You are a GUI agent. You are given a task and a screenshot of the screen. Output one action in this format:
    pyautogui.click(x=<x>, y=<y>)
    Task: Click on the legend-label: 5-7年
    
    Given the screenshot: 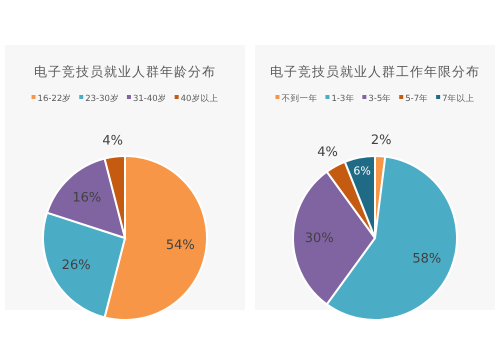 What is the action you would take?
    pyautogui.click(x=416, y=98)
    